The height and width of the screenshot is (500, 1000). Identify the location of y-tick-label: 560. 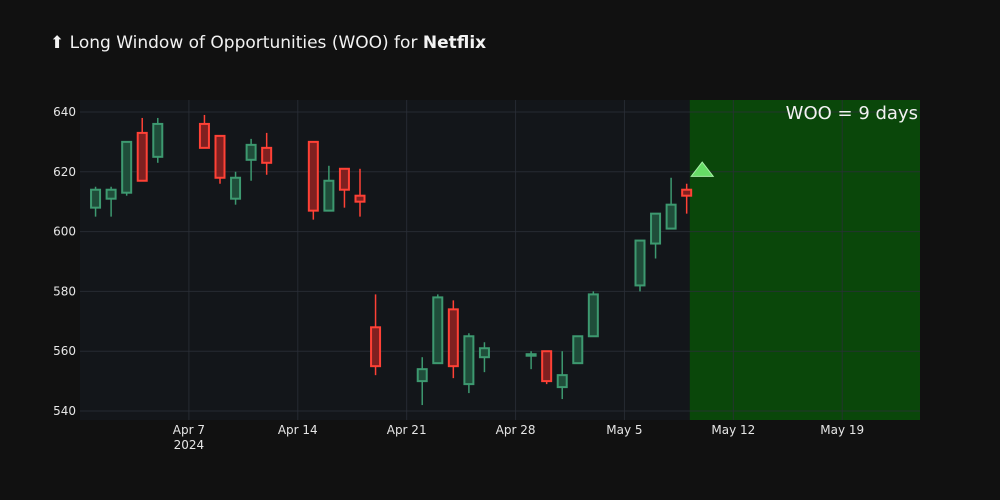
(64, 351).